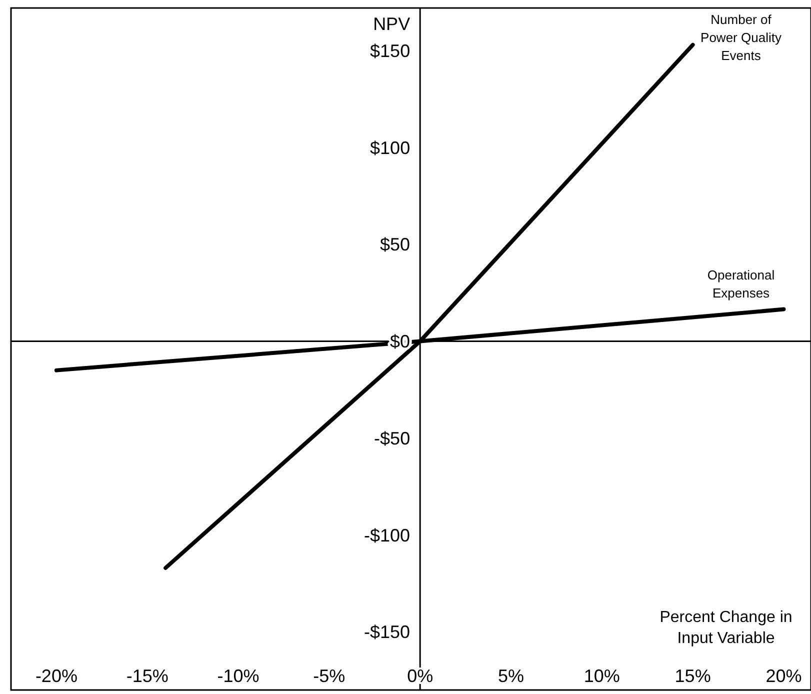 This screenshot has height=694, width=811. Describe the element at coordinates (726, 628) in the screenshot. I see `x-axis-title: Percent Change in Input Variable` at that location.